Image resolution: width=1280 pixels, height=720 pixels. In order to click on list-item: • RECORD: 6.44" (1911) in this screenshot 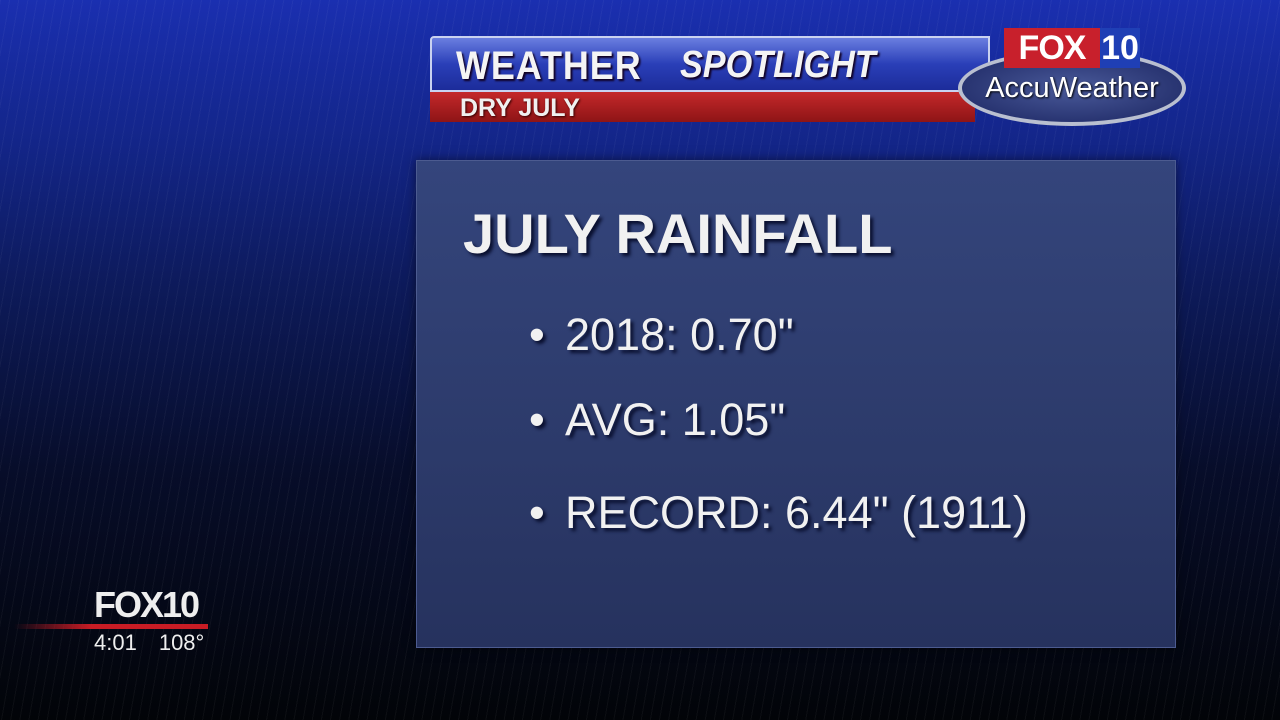, I will do `click(778, 513)`.